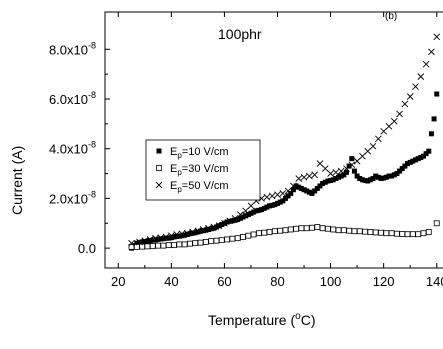  I want to click on y-tick-label: 4.0x10⁻⁸, so click(72, 148).